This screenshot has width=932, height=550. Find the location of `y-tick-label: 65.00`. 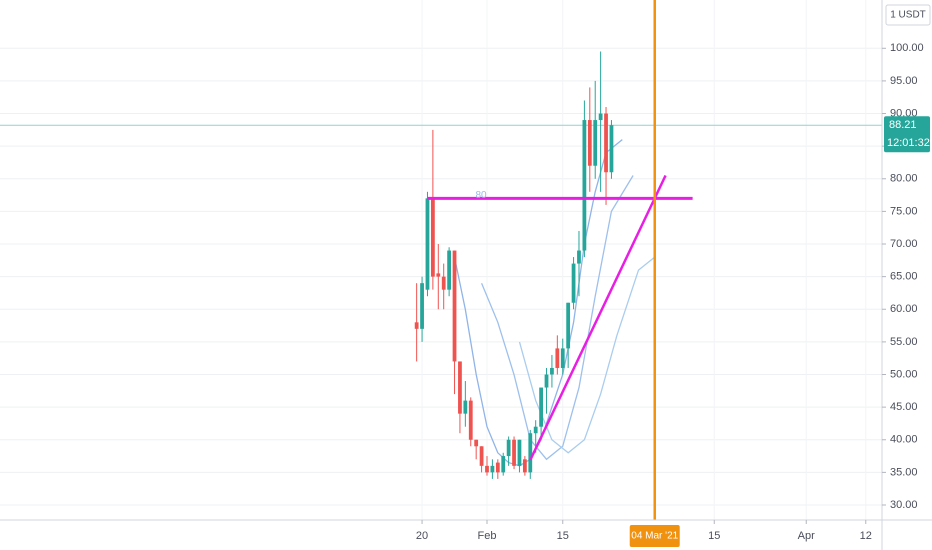

y-tick-label: 65.00 is located at coordinates (904, 277).